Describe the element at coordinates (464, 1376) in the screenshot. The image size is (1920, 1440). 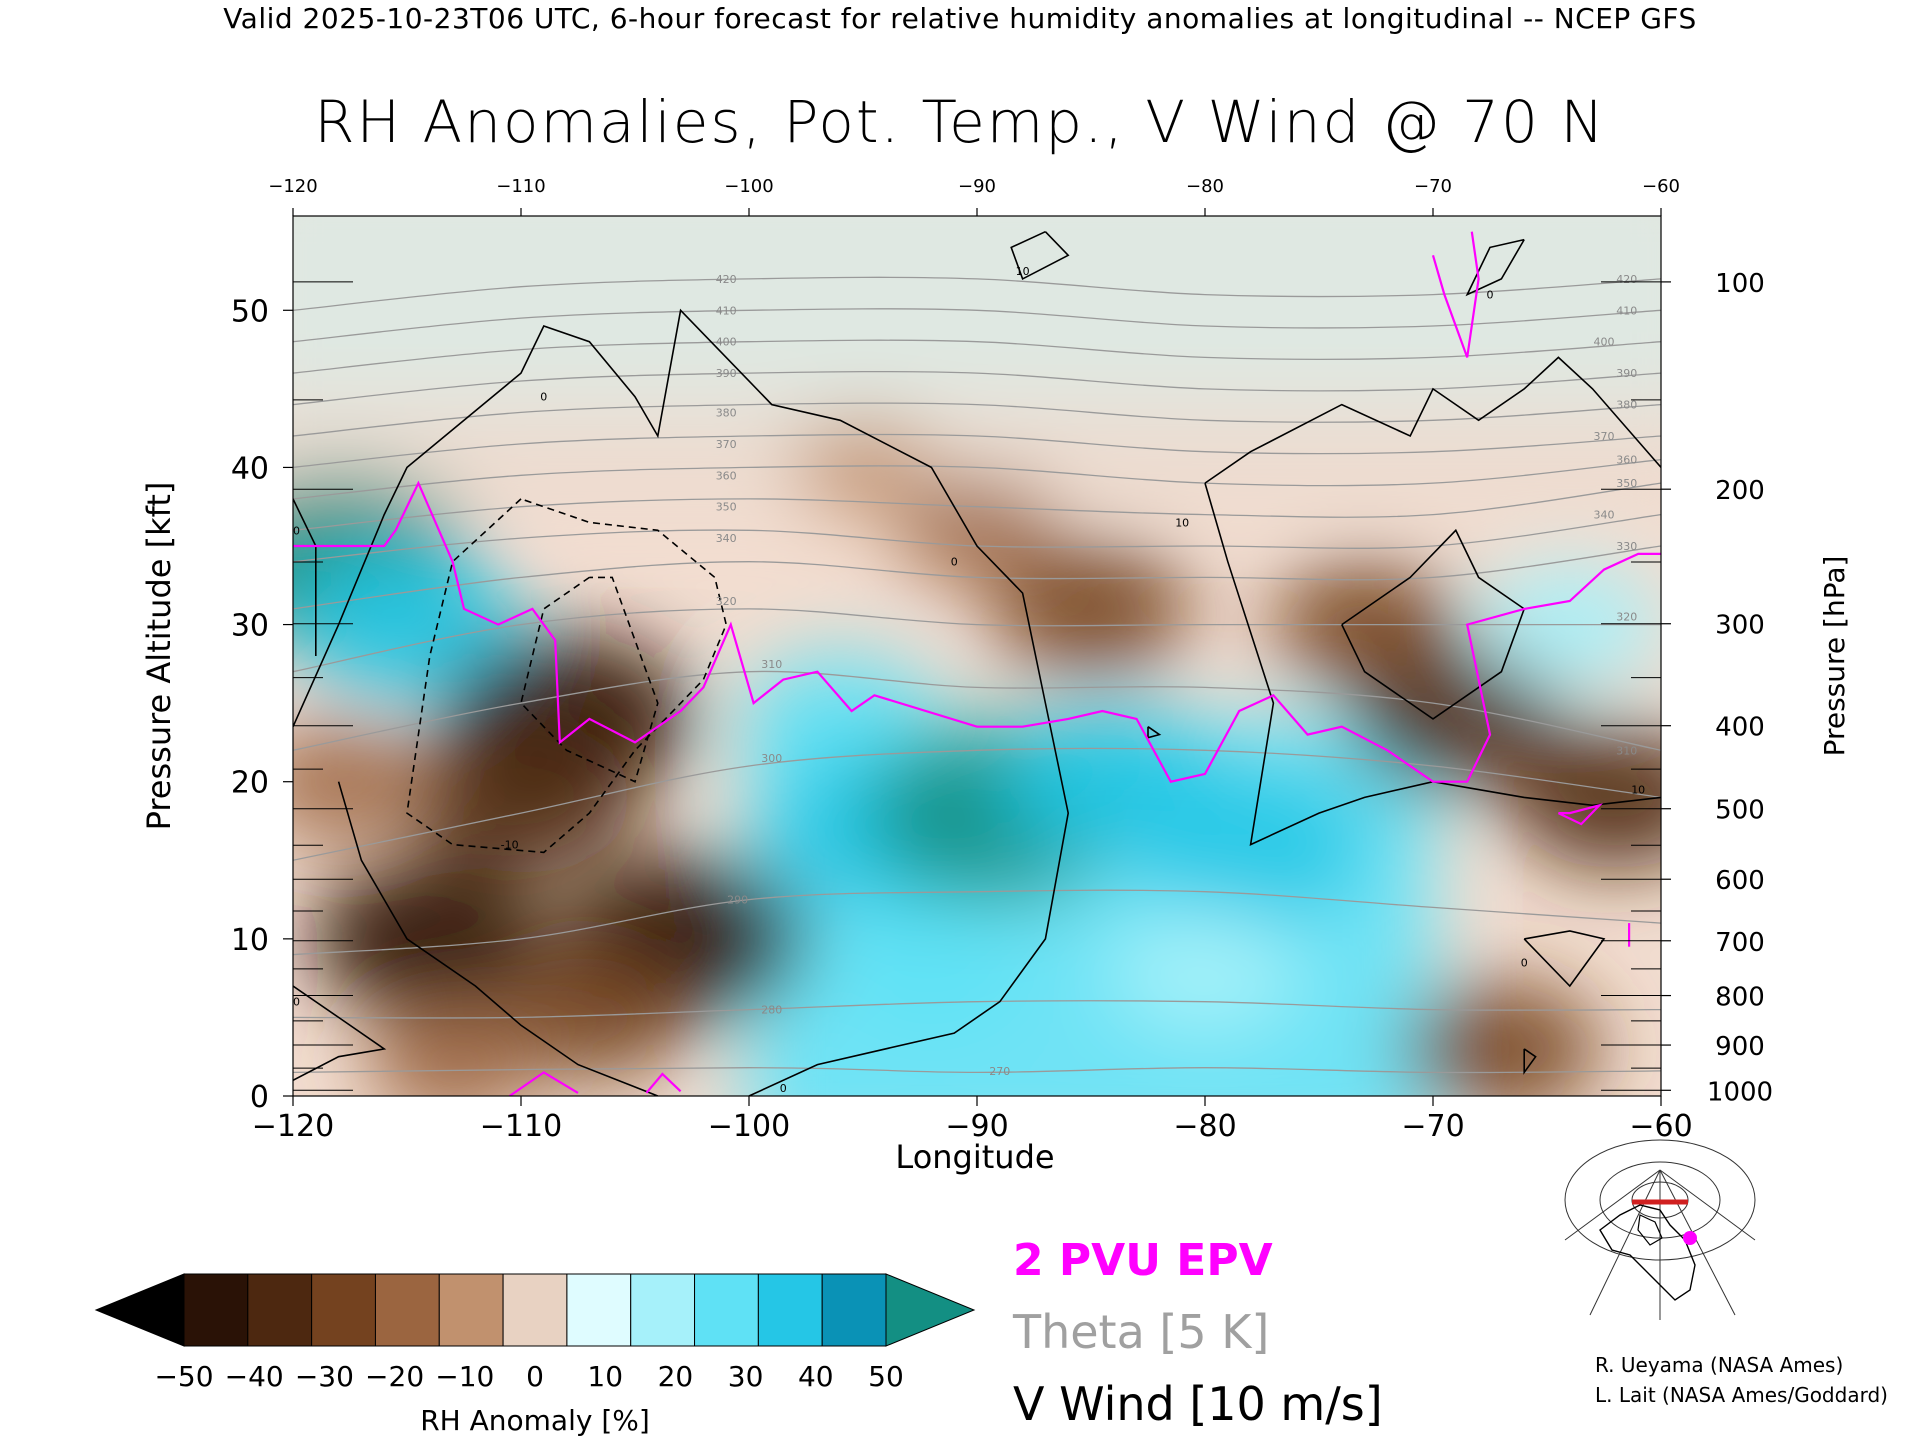
I see `colorbar-tick-label: −10` at that location.